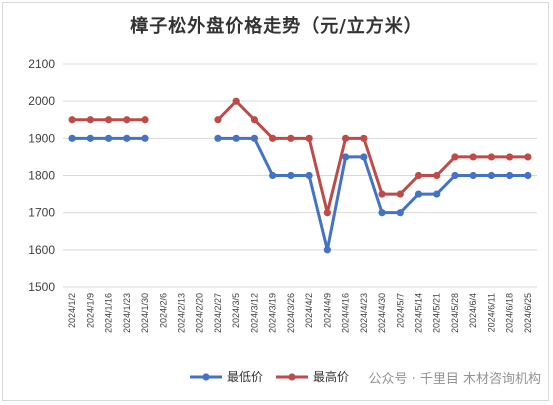 The image size is (553, 405). I want to click on x-tick-label: 2024/5/7, so click(400, 310).